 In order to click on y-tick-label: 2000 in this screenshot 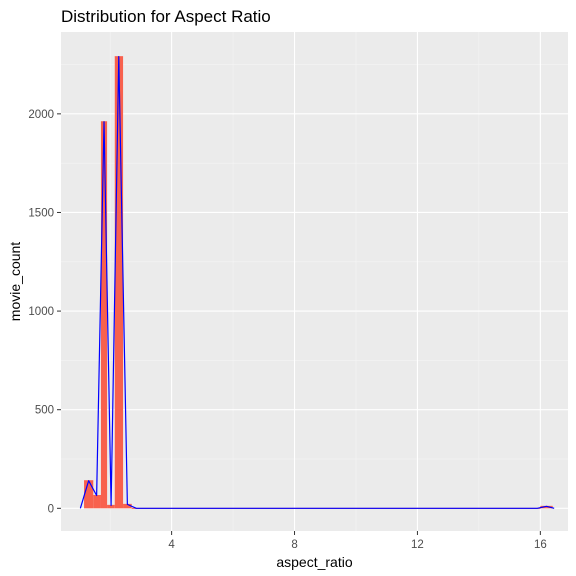, I will do `click(41, 115)`.